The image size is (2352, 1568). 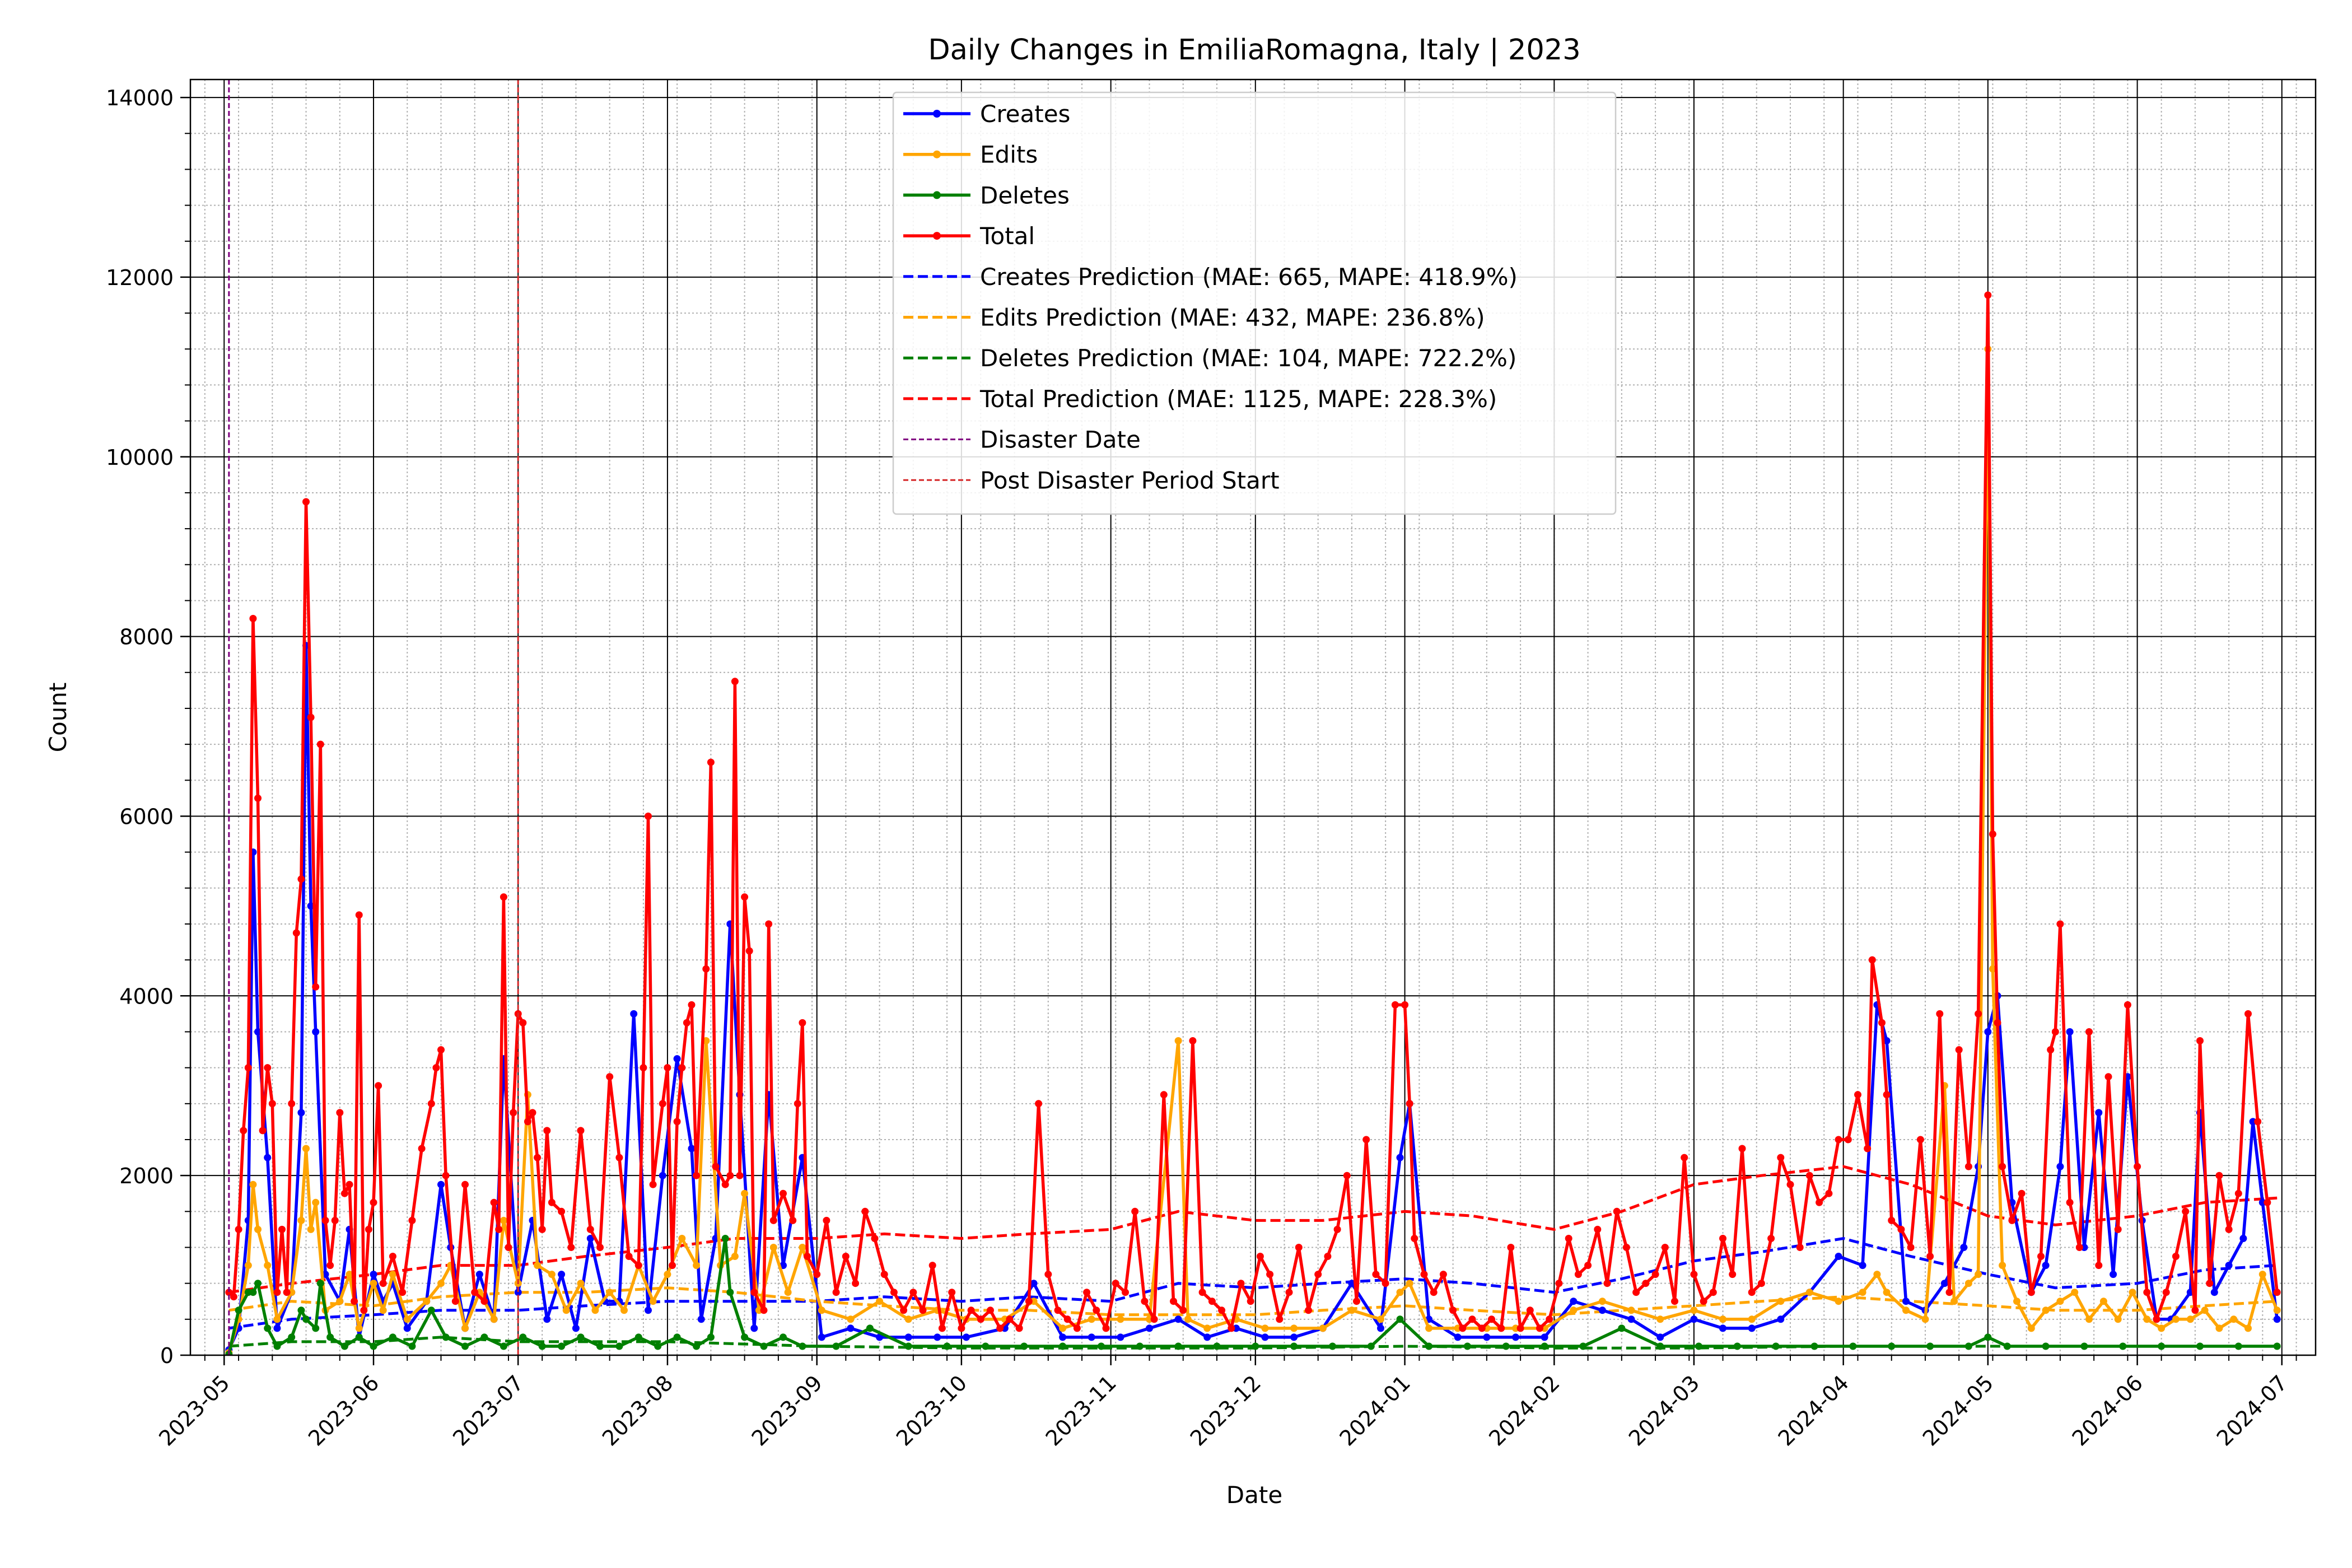 I want to click on edits-prediction-line, so click(x=1253, y=1302).